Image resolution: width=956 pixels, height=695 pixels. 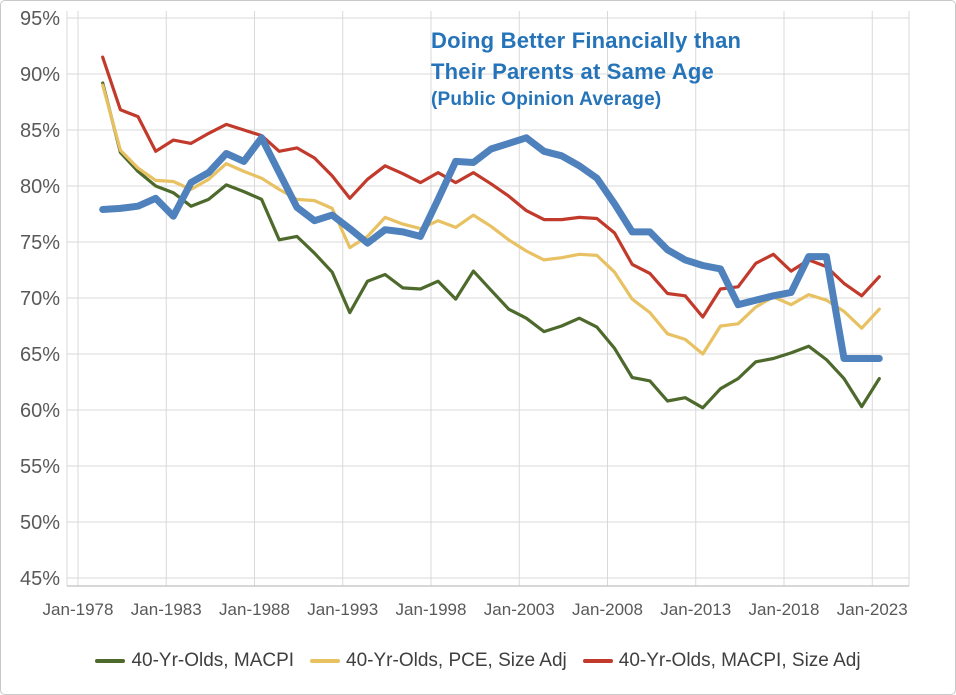 What do you see at coordinates (40, 579) in the screenshot?
I see `y-axis-tick-label: 45%` at bounding box center [40, 579].